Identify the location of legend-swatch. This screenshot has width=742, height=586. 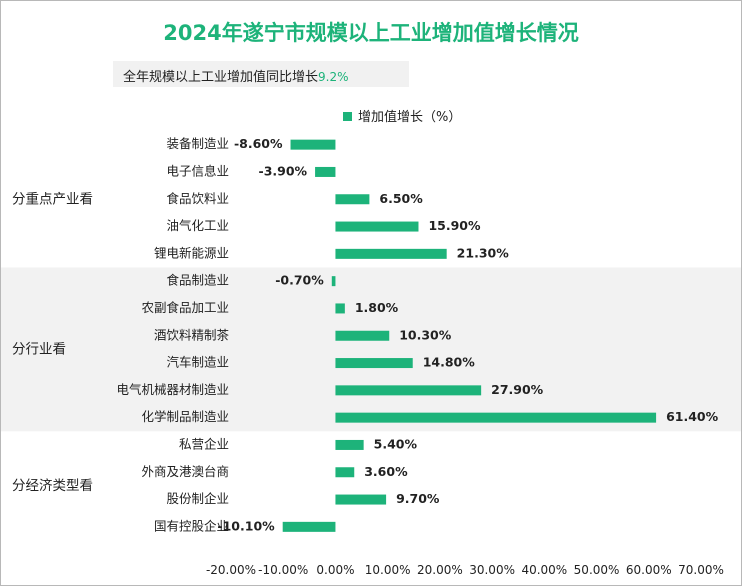
(347, 116).